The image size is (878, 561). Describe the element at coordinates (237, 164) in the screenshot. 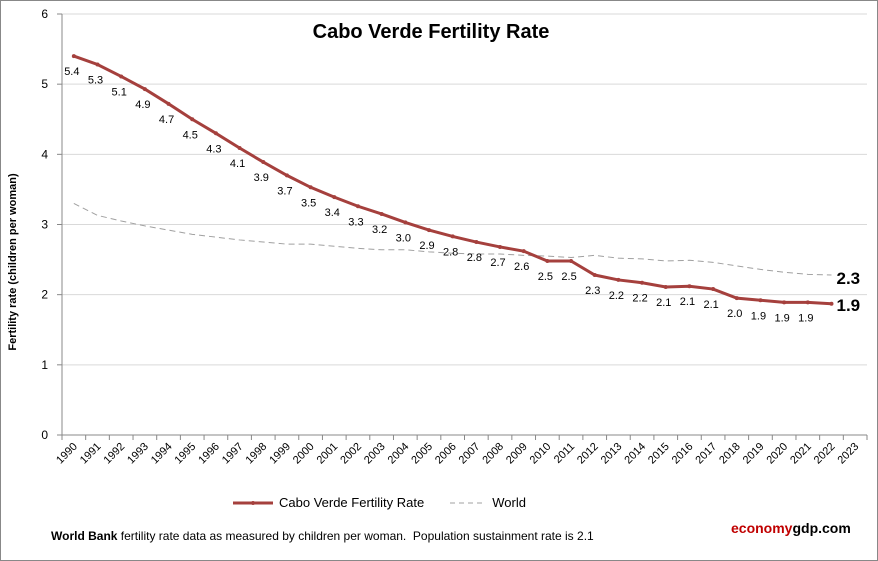

I see `data-label: 4.1` at that location.